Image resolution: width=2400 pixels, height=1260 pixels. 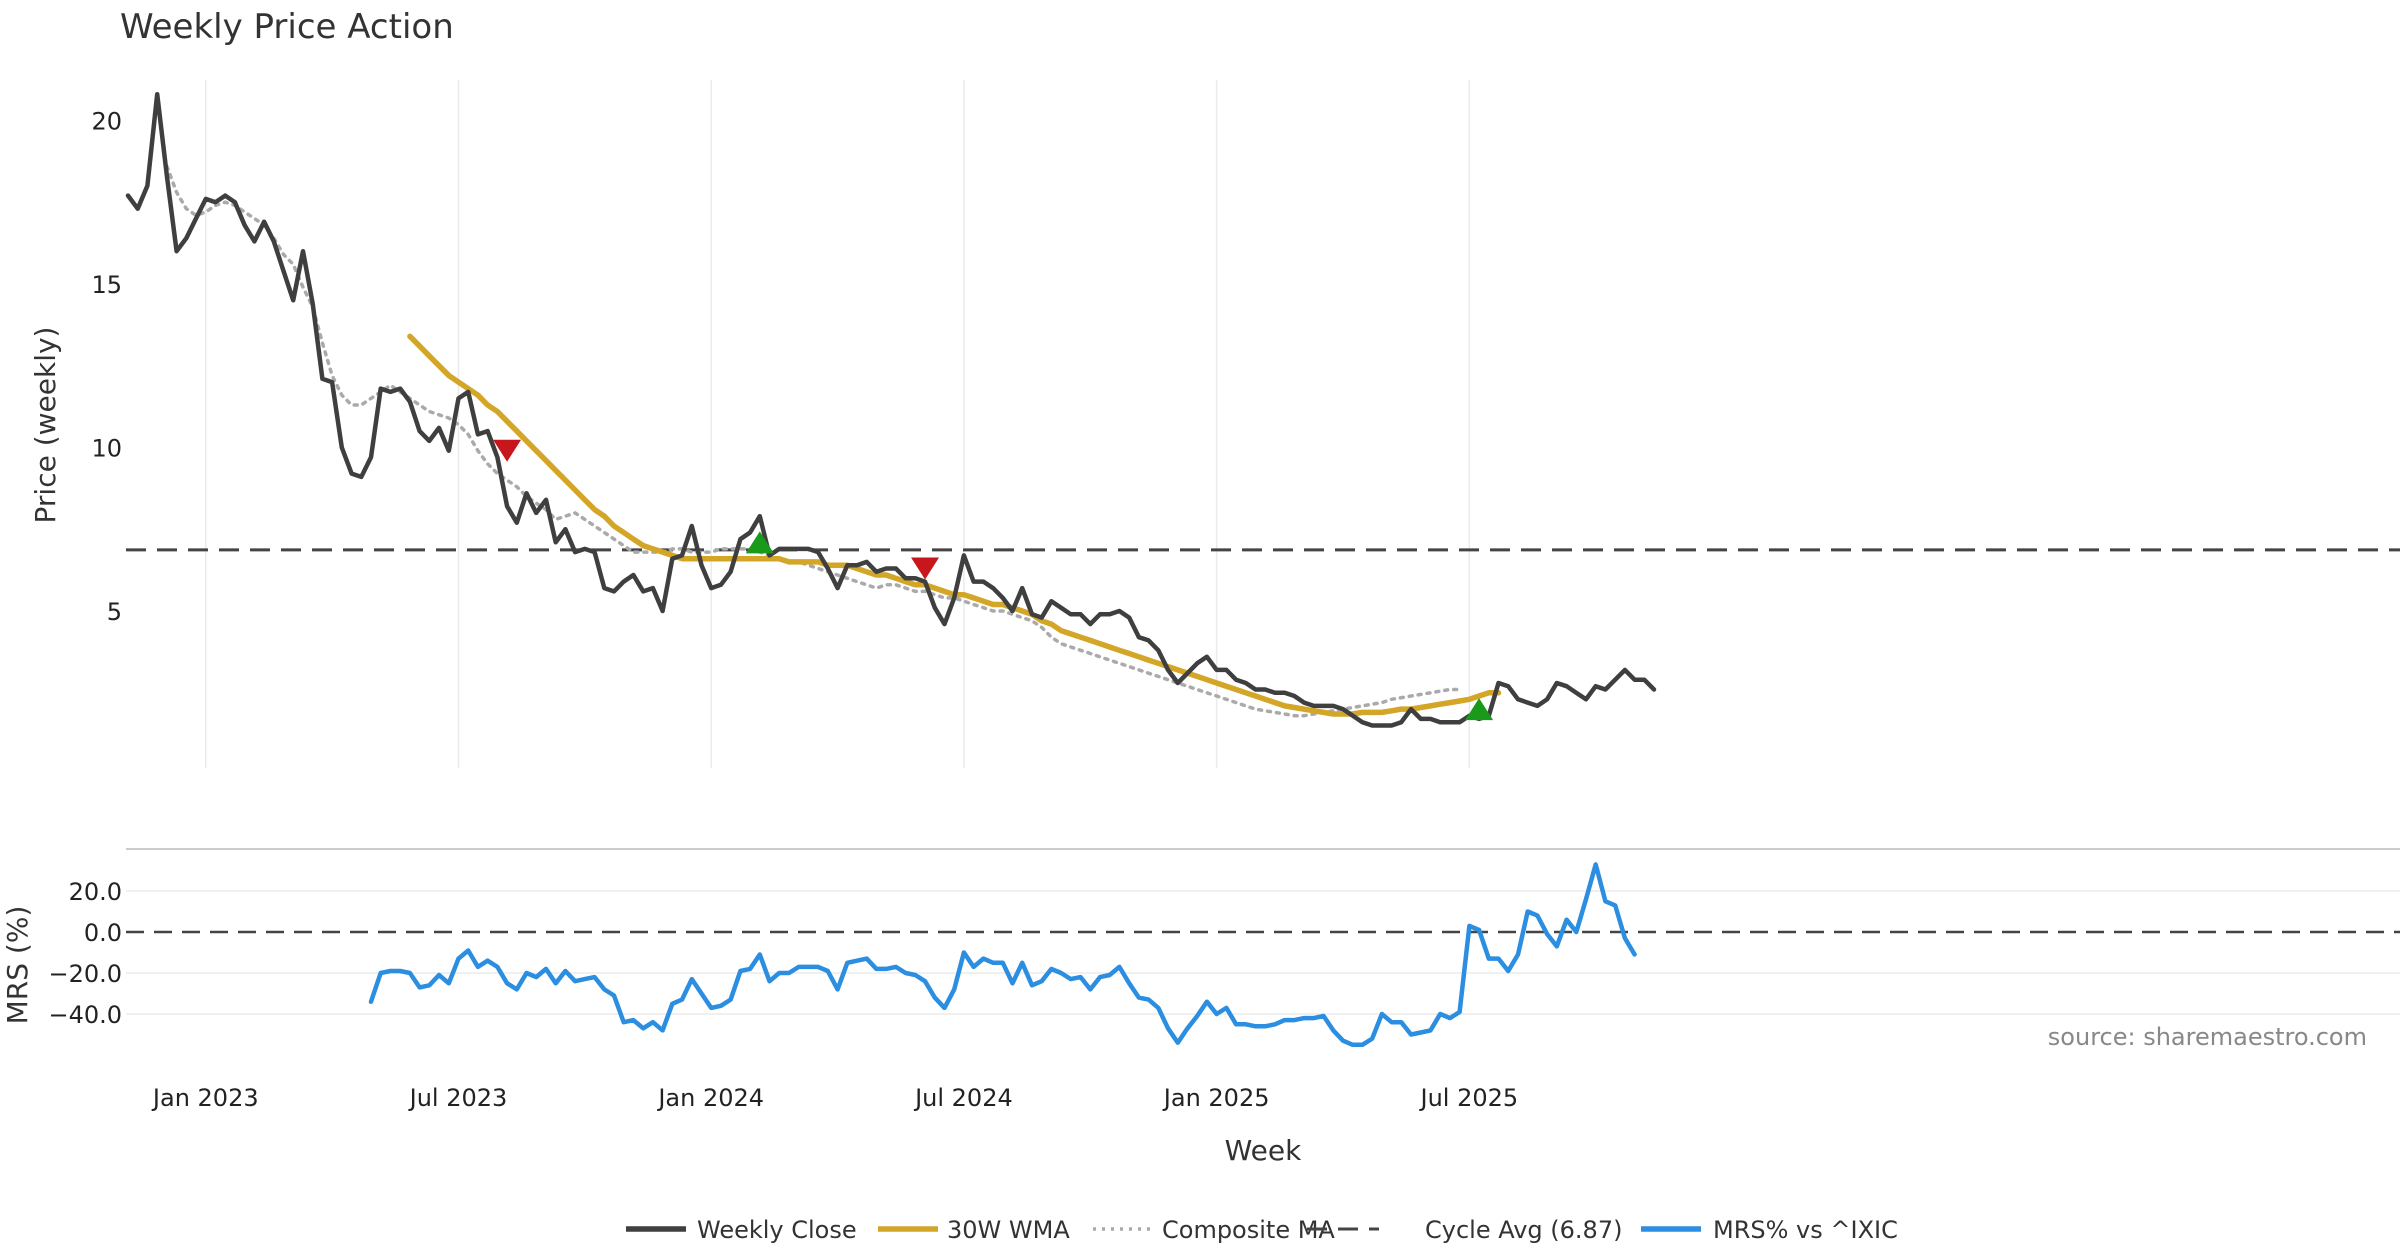 I want to click on signal-markers, so click(x=993, y=580).